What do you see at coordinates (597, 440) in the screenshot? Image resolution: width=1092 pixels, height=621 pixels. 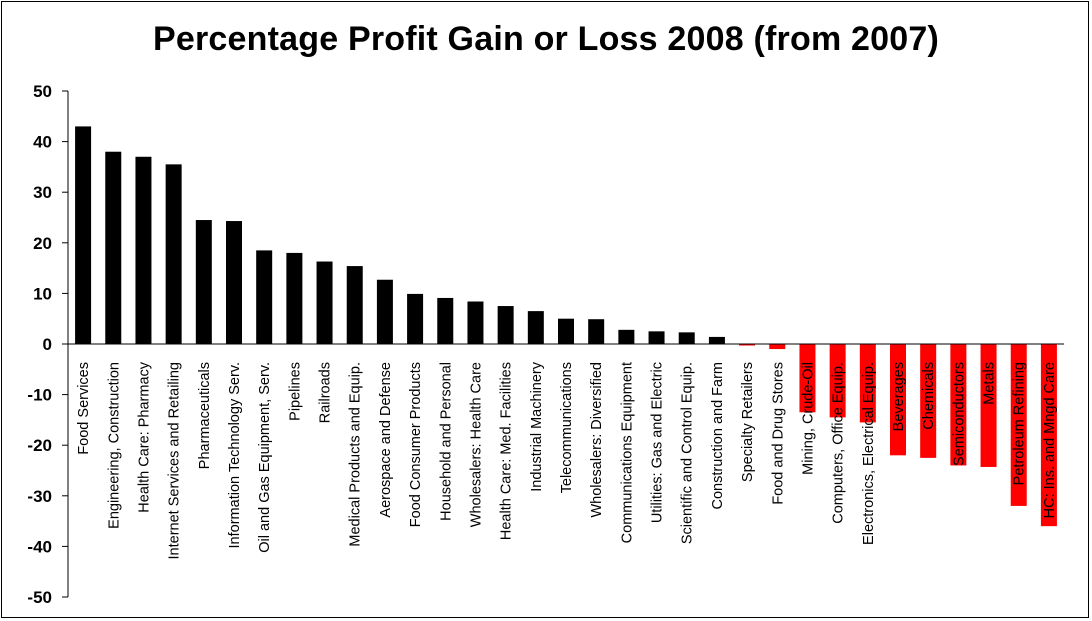 I see `category-label: Wholesalers: Diversified` at bounding box center [597, 440].